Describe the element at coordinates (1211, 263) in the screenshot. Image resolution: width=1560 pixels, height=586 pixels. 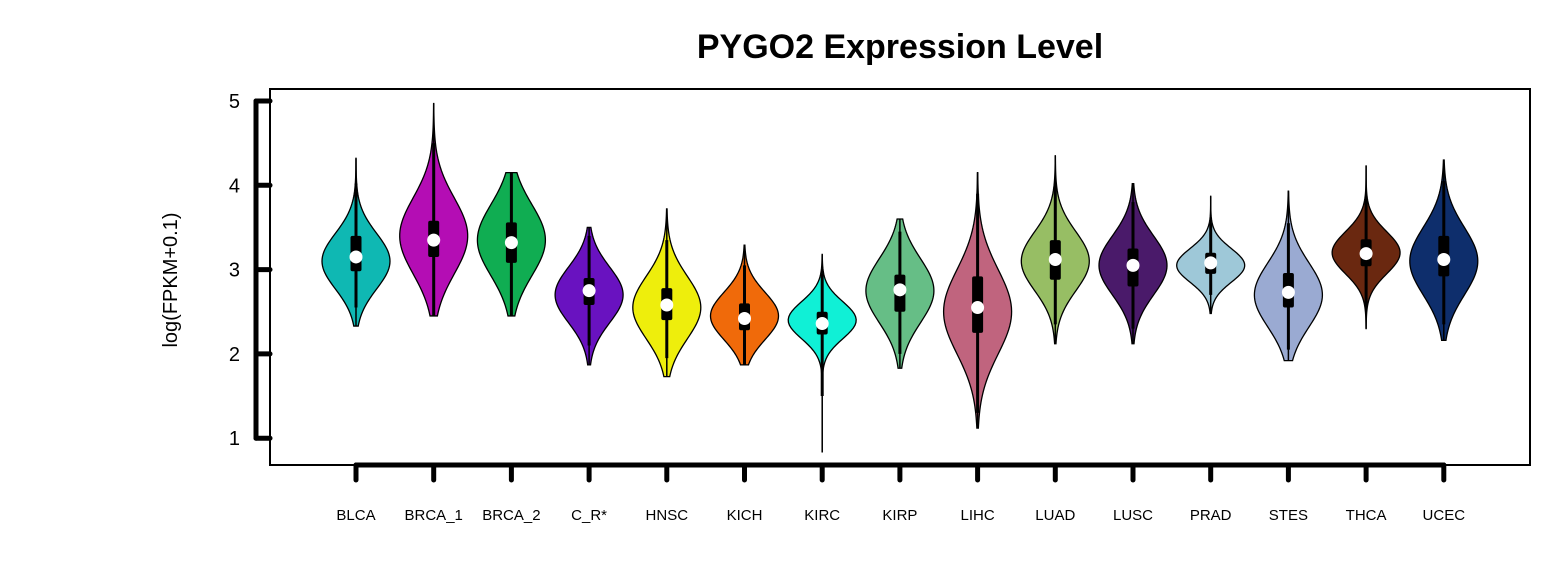
I see `median-dot-prad` at that location.